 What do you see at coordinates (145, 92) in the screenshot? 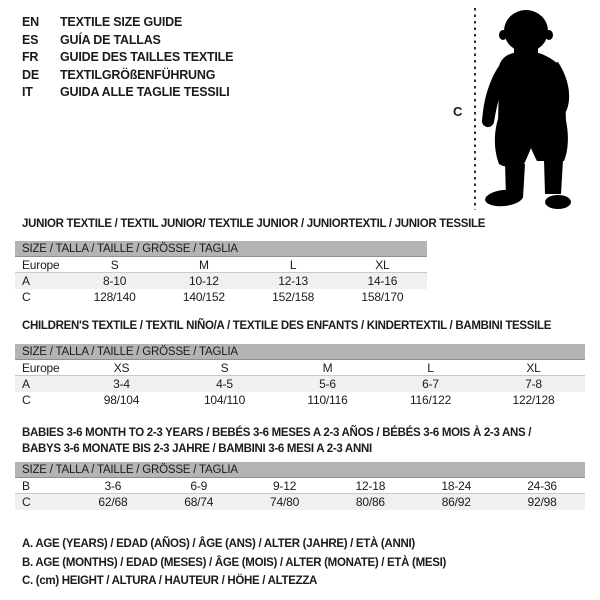
I see `lang-title: GUIDA ALLE TAGLIE TESSILI` at bounding box center [145, 92].